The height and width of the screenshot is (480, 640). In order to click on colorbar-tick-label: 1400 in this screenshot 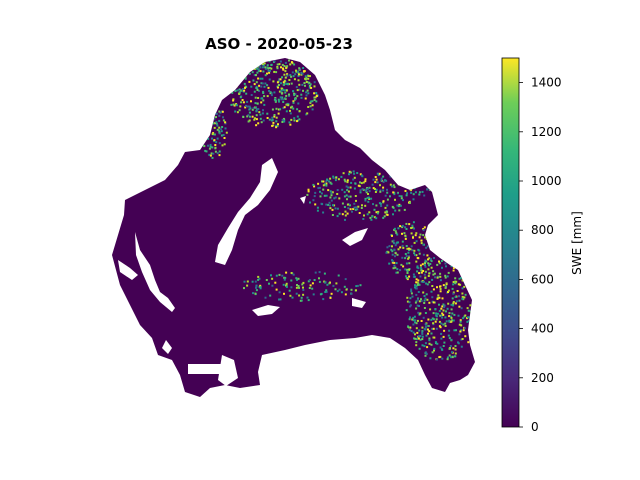, I will do `click(546, 83)`.